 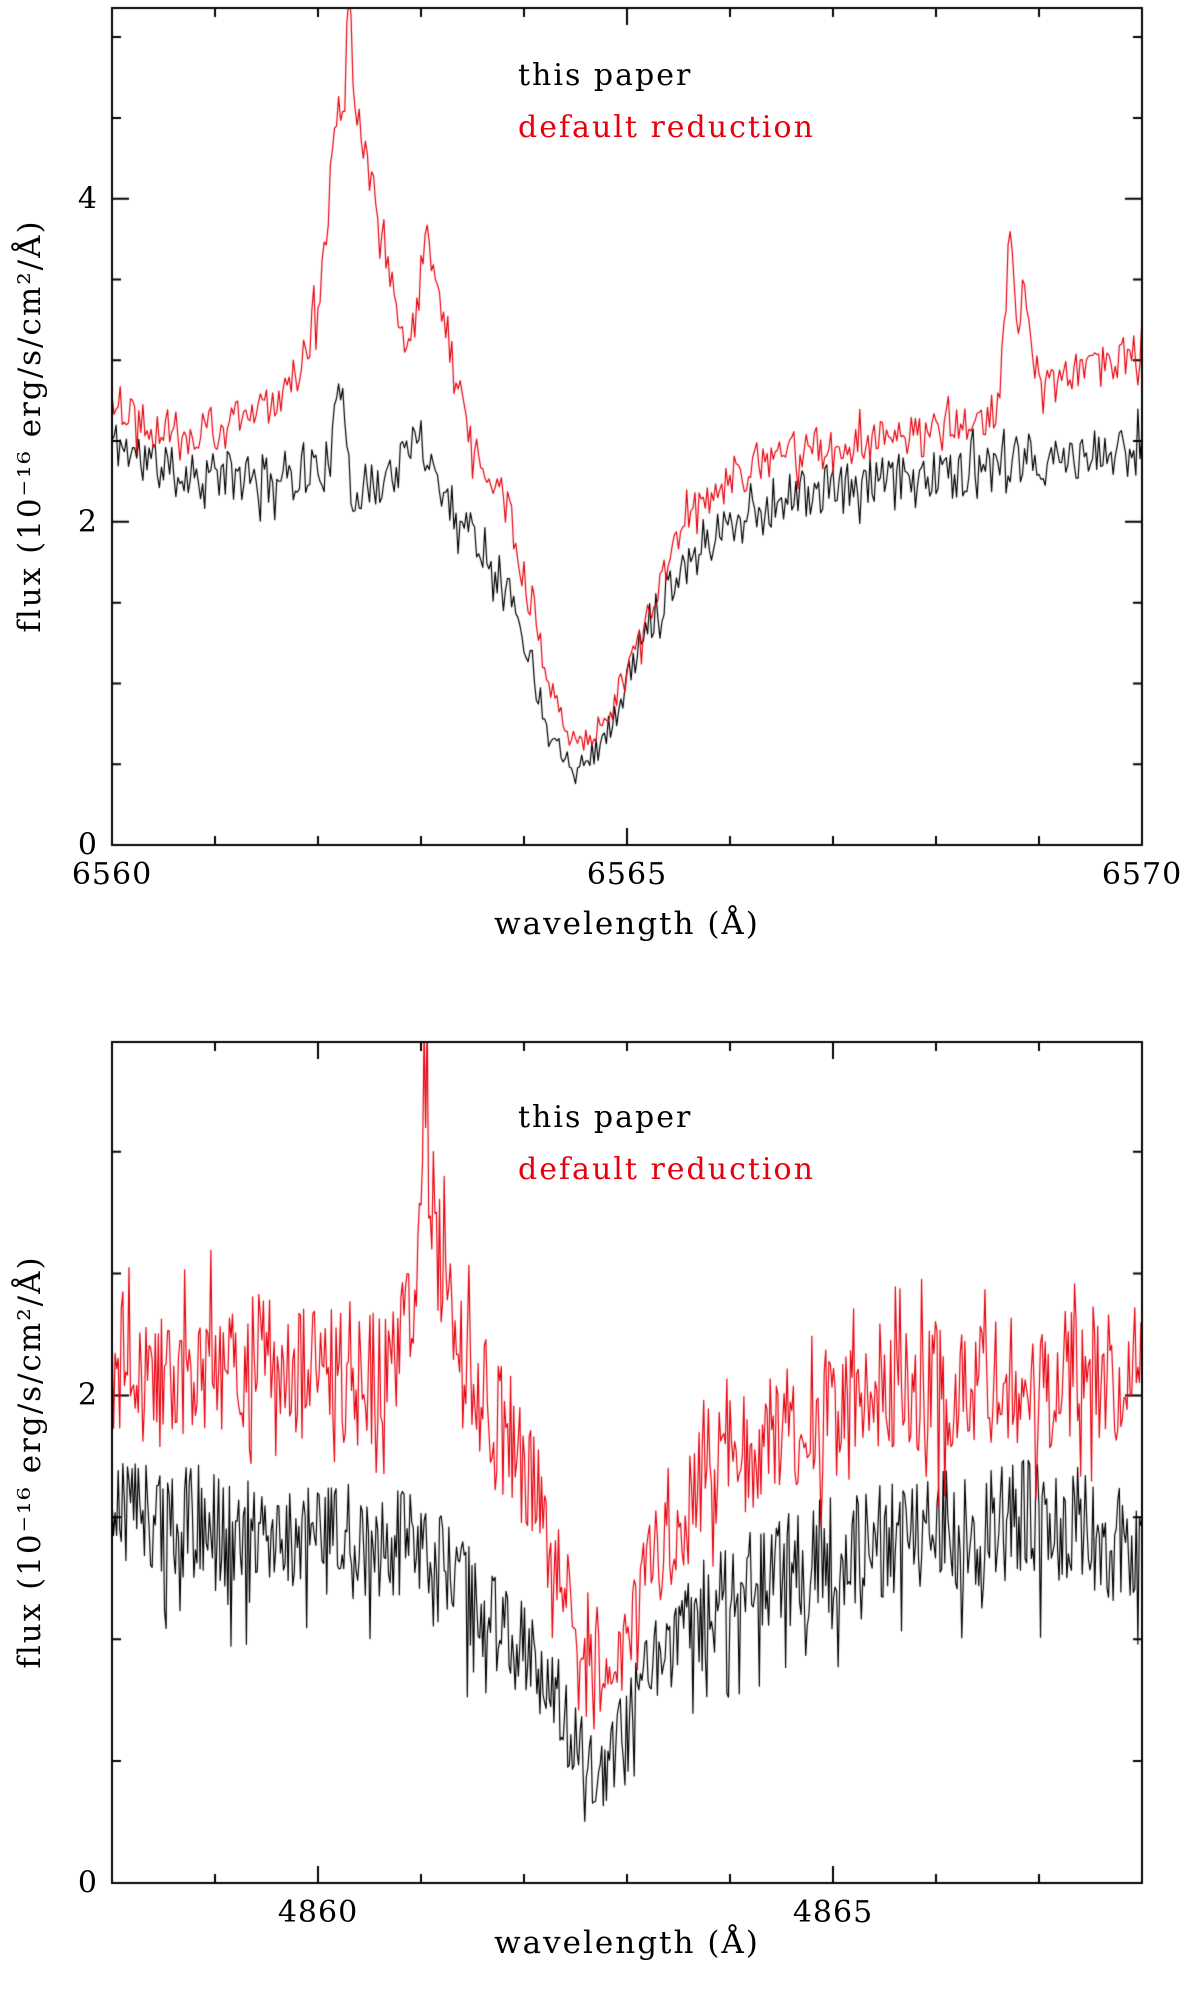 What do you see at coordinates (666, 1169) in the screenshot?
I see `legend-default-reduction-bottom: default reduction` at bounding box center [666, 1169].